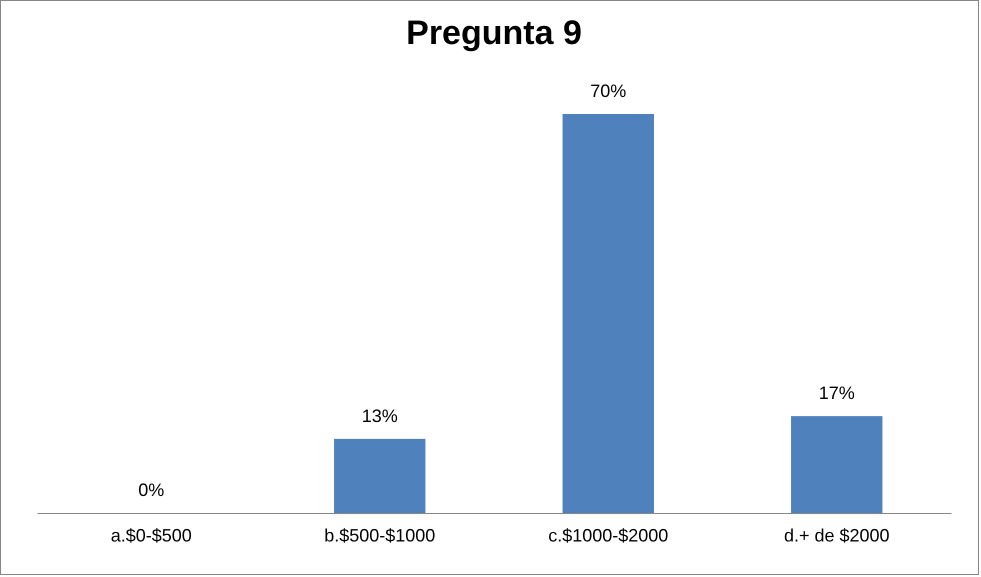  Describe the element at coordinates (494, 33) in the screenshot. I see `chart-title: Pregunta 9` at that location.